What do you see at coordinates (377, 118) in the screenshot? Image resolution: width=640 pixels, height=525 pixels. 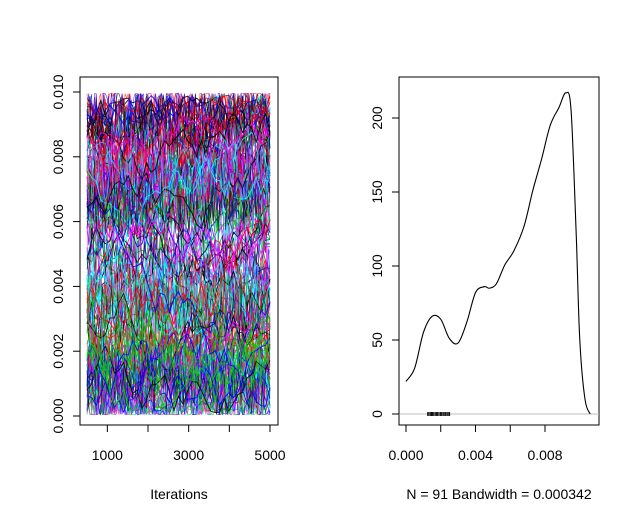 I see `density-y-tick-label: 200` at bounding box center [377, 118].